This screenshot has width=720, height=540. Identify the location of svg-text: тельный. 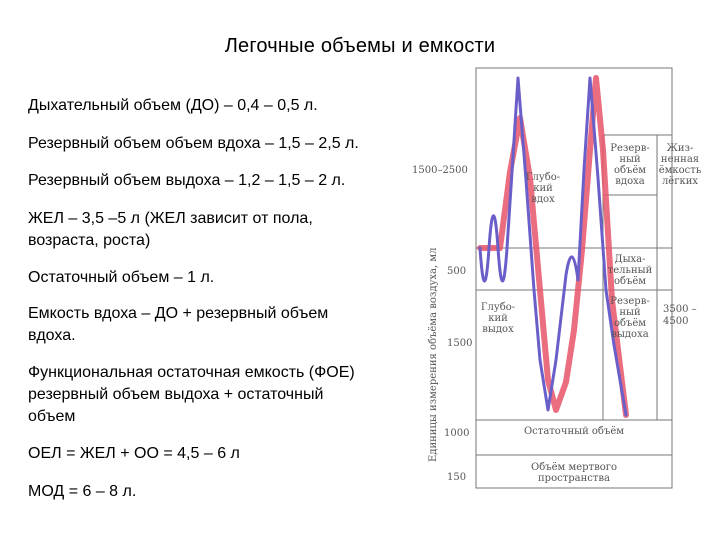
(630, 270).